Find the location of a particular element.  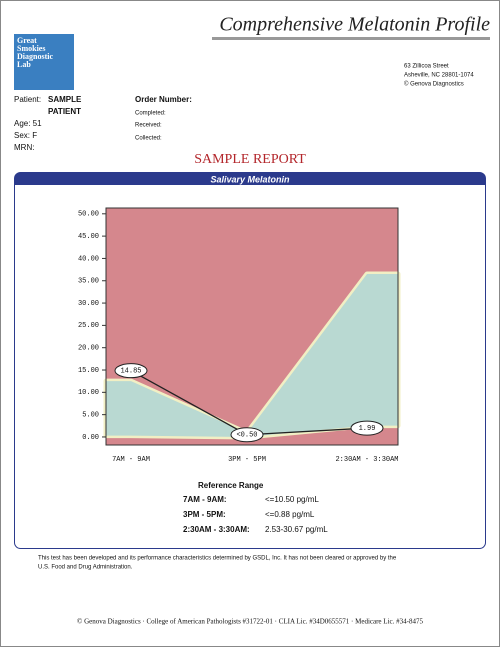

x-tick-label: 3PM - 5PM is located at coordinates (247, 460).